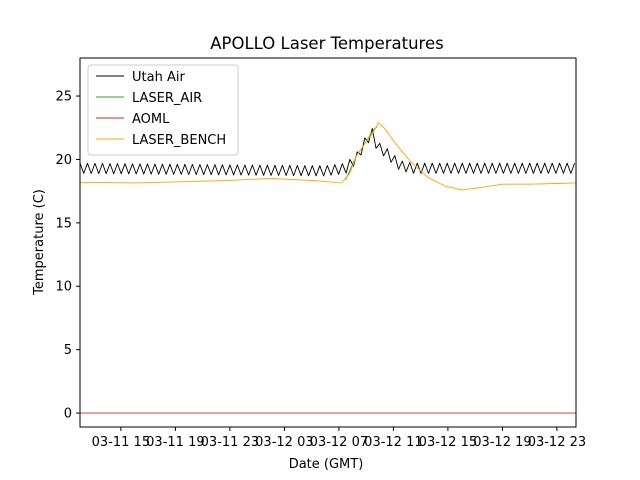 The width and height of the screenshot is (640, 480). Describe the element at coordinates (63, 287) in the screenshot. I see `y-tick-label: 10` at that location.